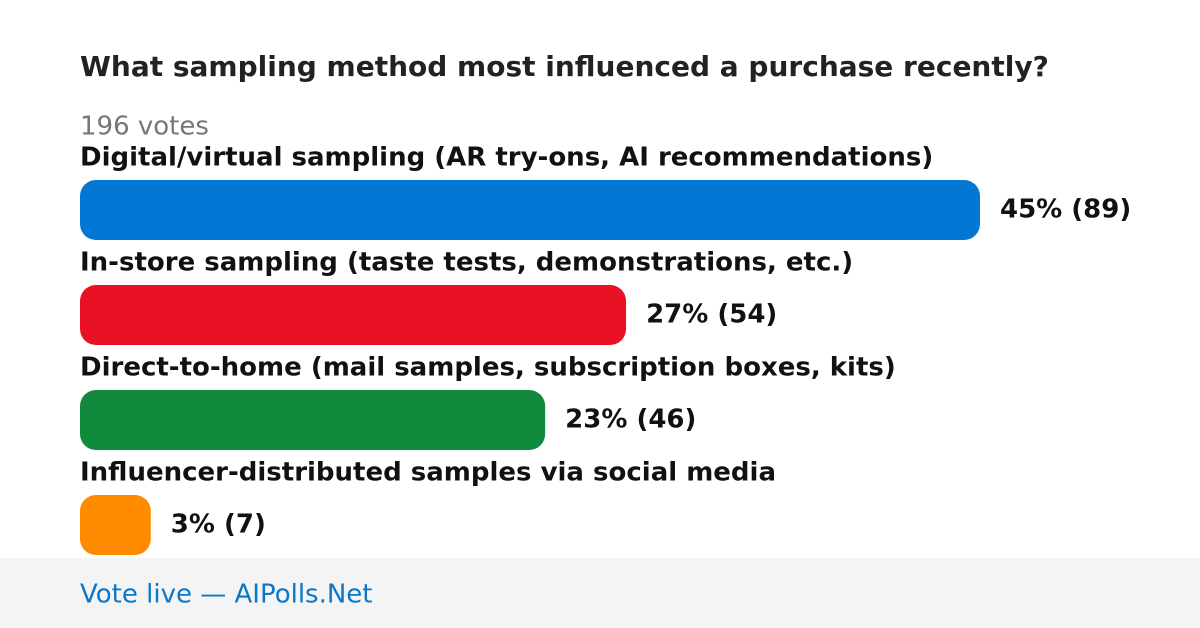 The image size is (1200, 628). What do you see at coordinates (226, 595) in the screenshot?
I see `footer-link: Vote live — AIPolls.Net` at bounding box center [226, 595].